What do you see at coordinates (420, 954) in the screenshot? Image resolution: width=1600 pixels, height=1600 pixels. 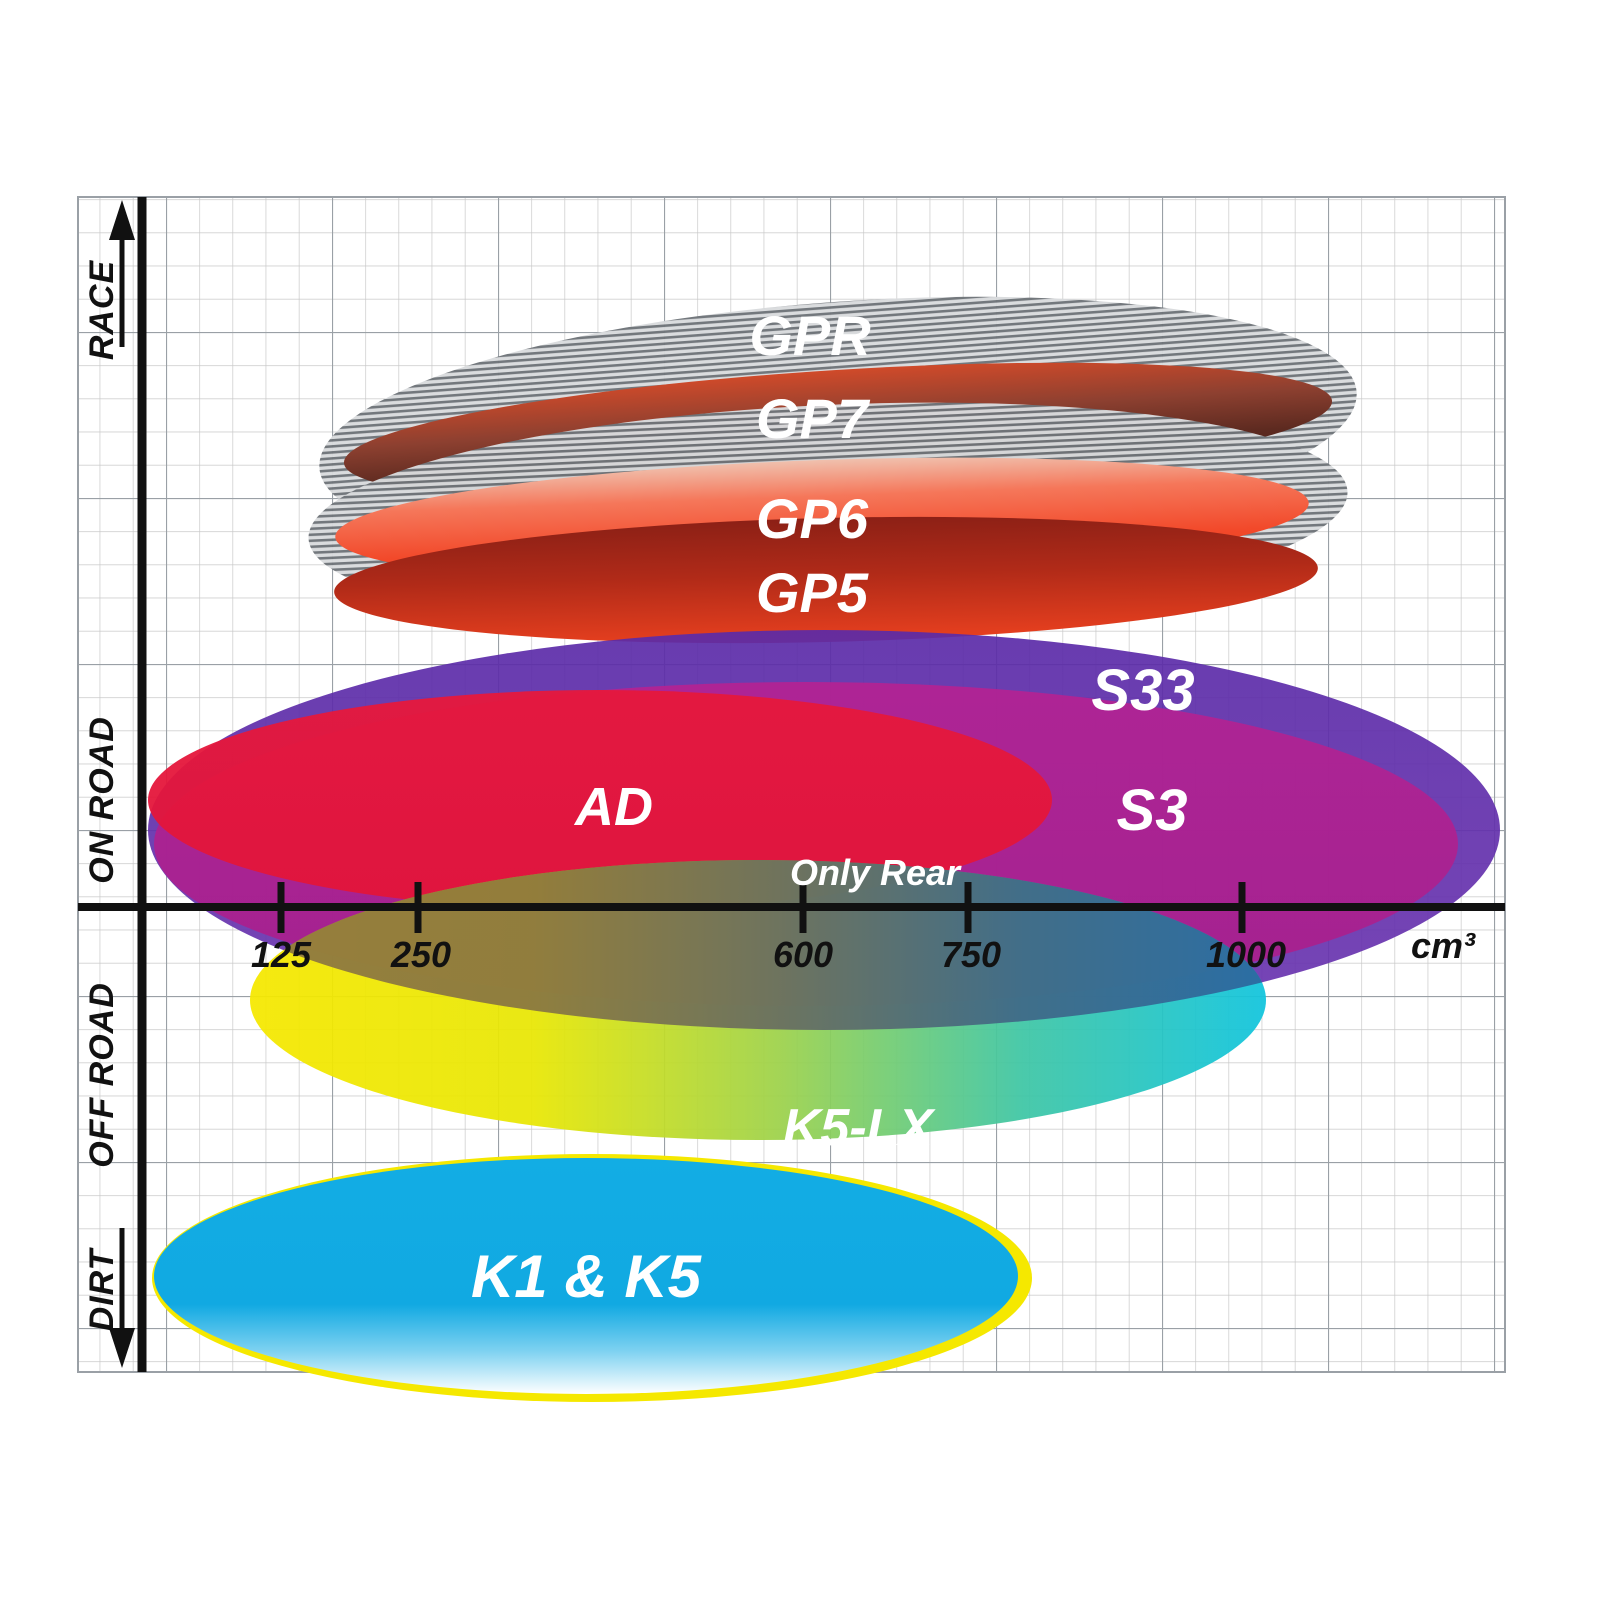 I see `x-tick-label-250: 250` at bounding box center [420, 954].